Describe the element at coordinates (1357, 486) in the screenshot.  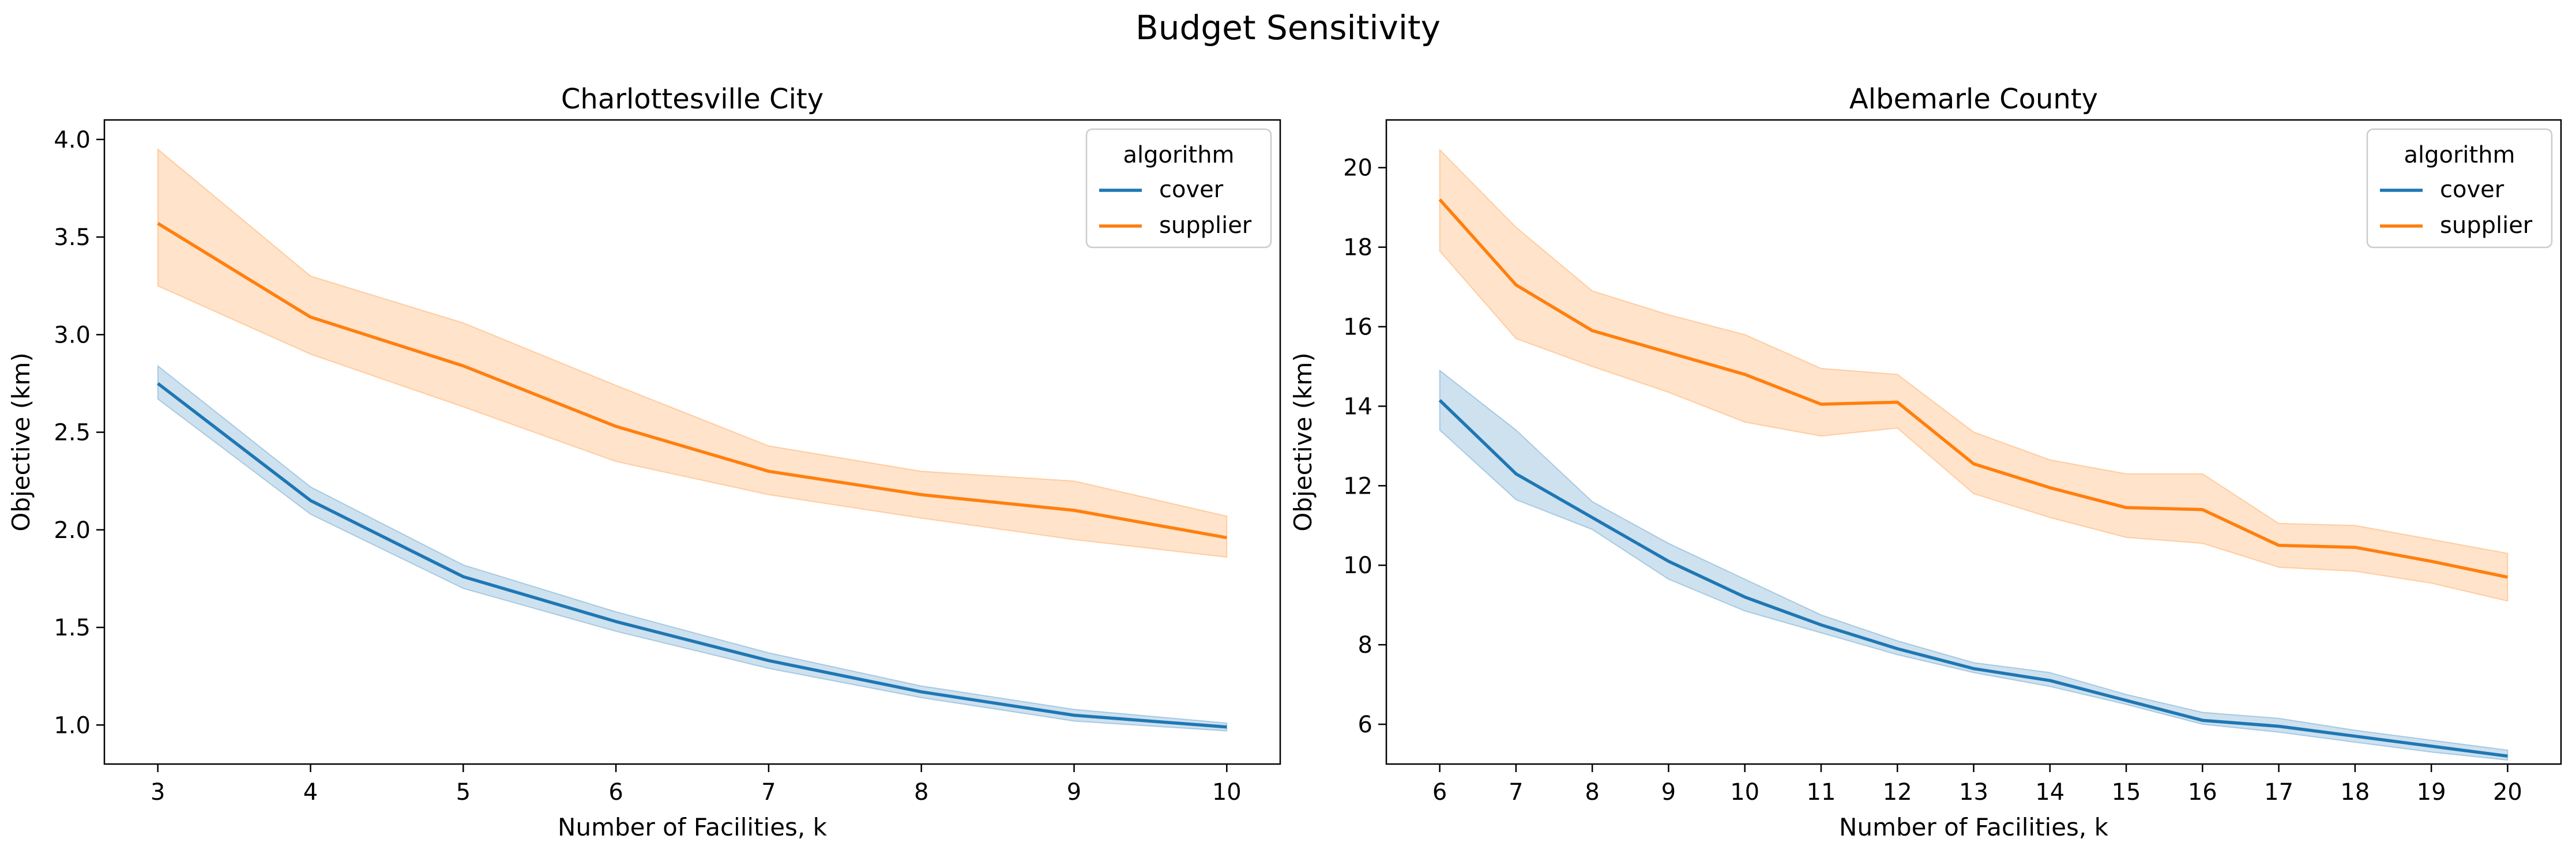
I see `y-tick-label: 12` at that location.